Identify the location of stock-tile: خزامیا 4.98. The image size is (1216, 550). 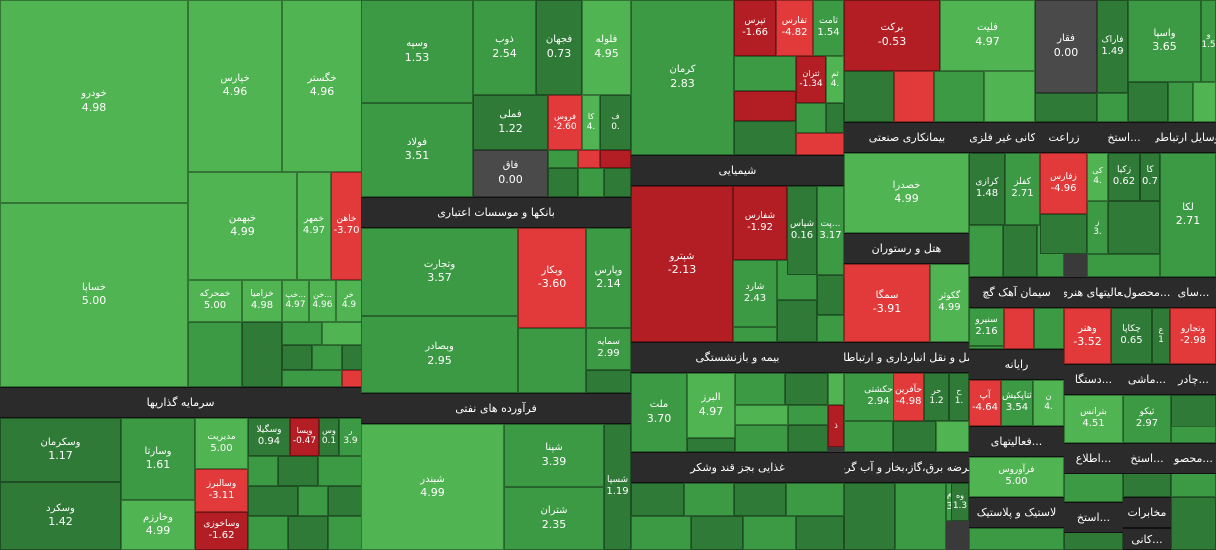
(262, 301).